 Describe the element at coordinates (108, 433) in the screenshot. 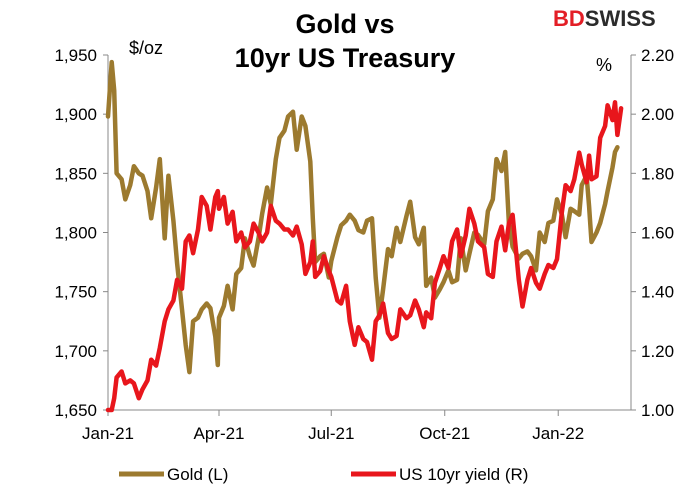

I see `x-tick-label: Jan-21` at that location.